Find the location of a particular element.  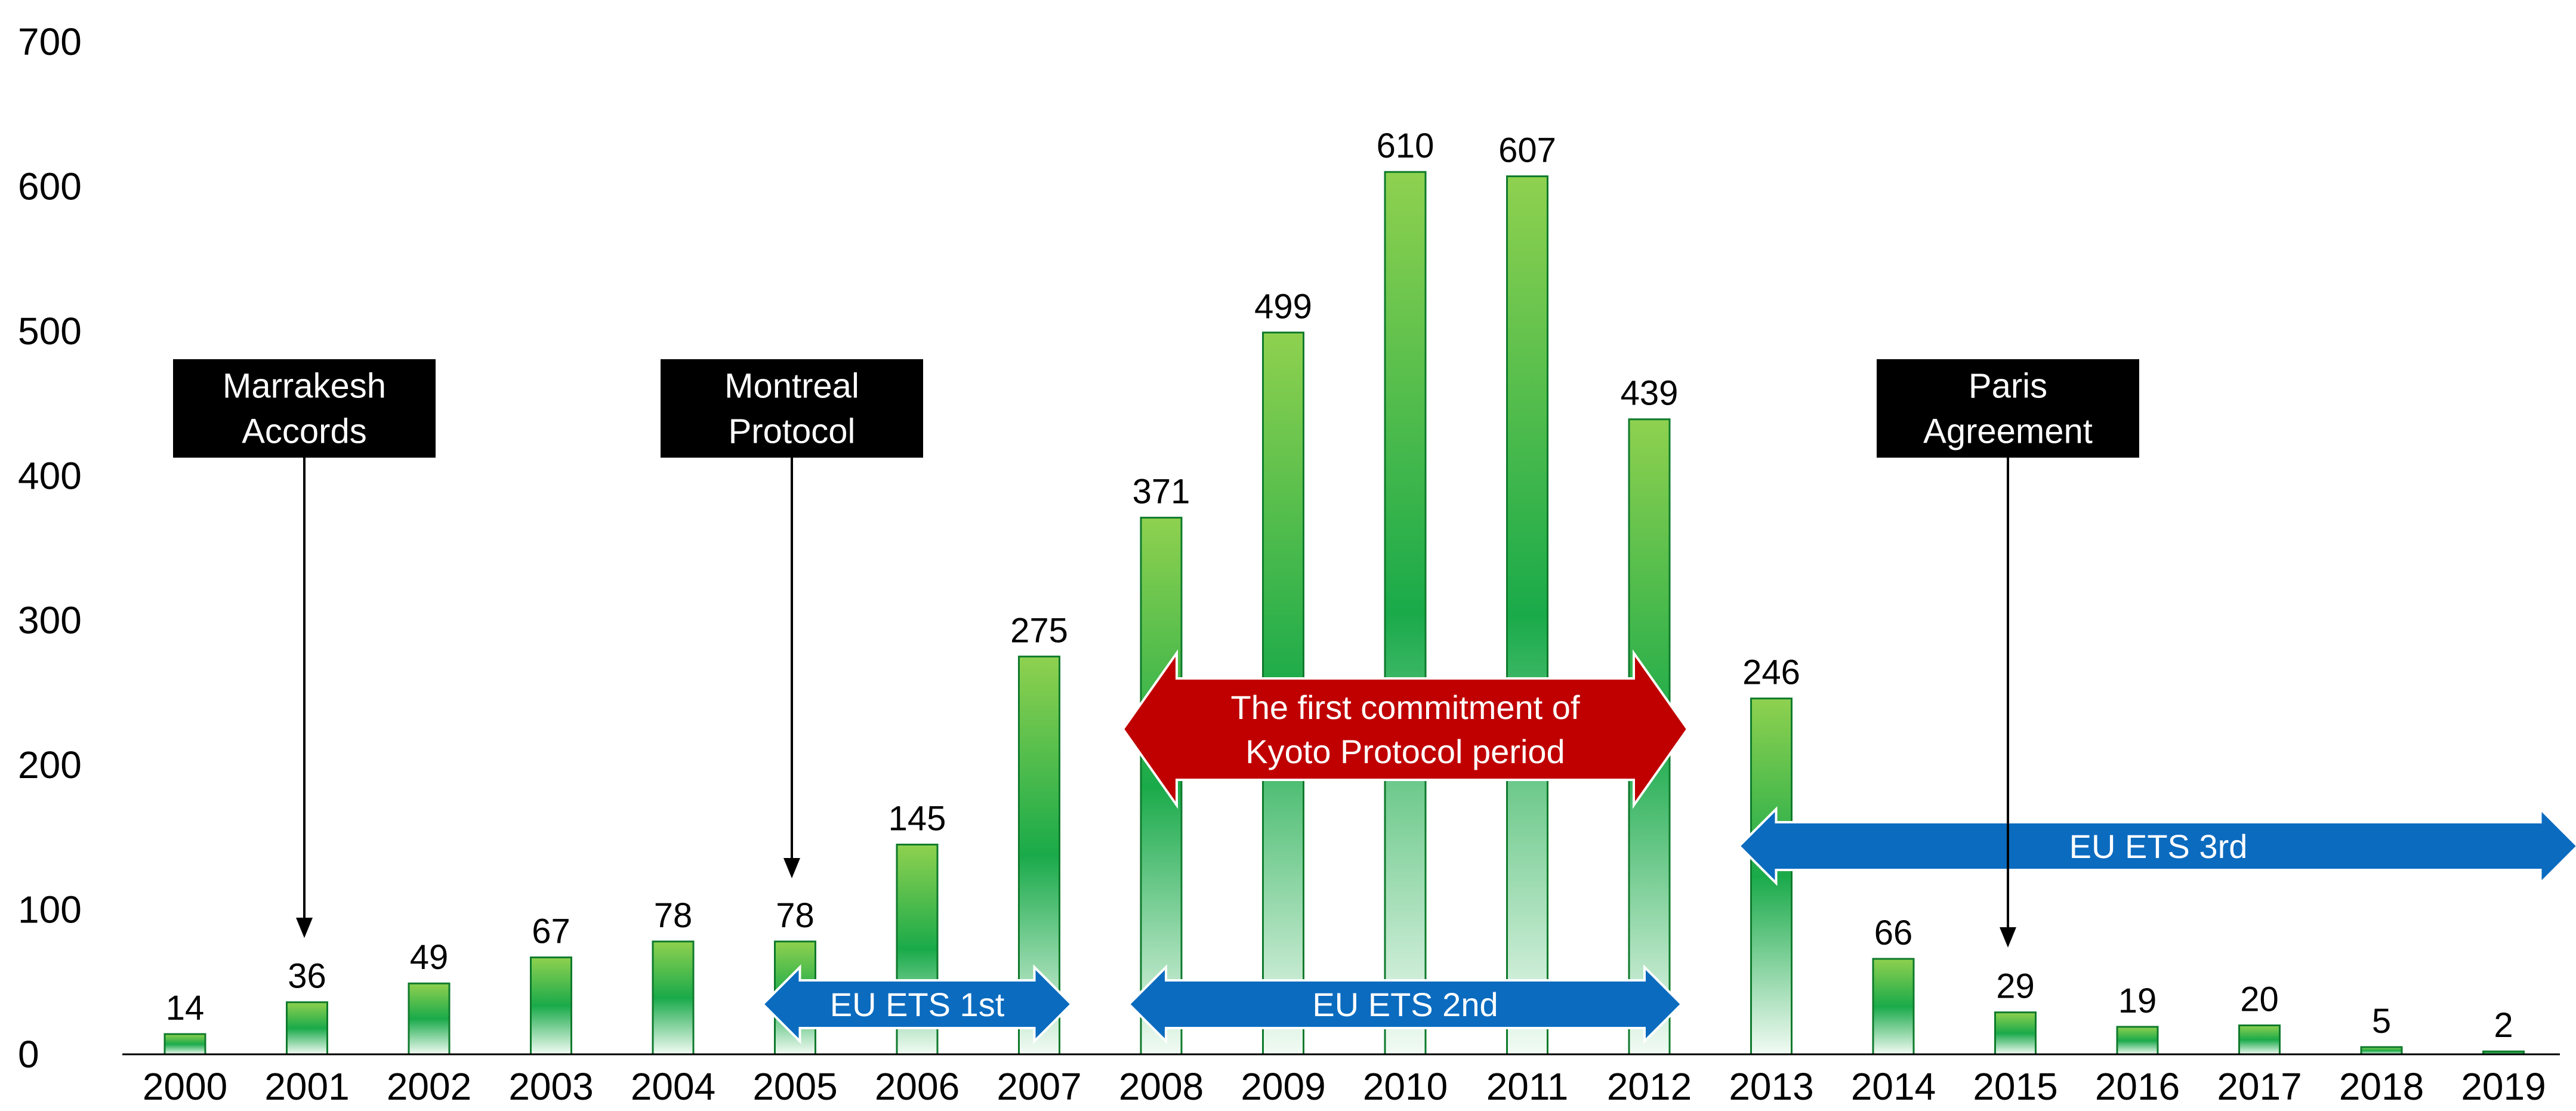

x-tick-label-2018: 2018 is located at coordinates (2382, 1086).